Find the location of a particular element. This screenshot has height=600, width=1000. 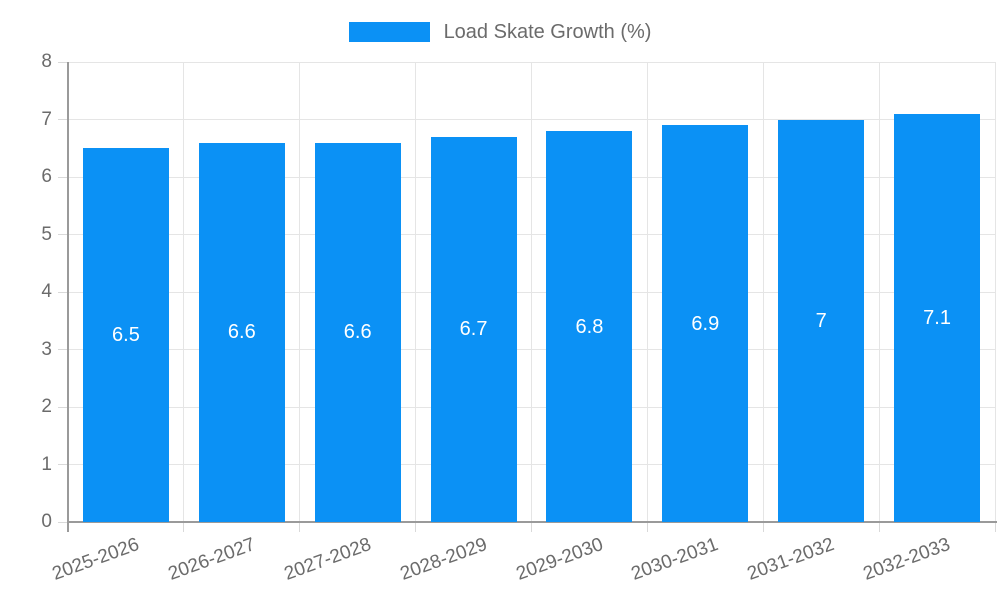

x-axis-tick-label: 2029-2030 is located at coordinates (559, 559).